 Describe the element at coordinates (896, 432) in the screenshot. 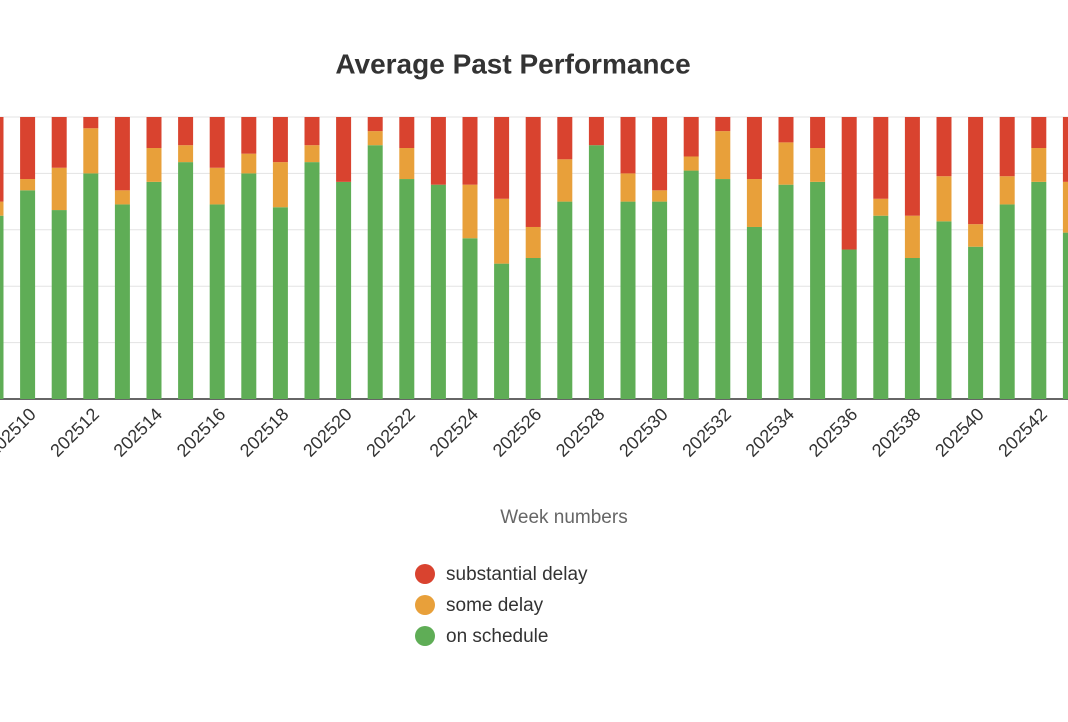

I see `x-tick-label: 202538` at that location.